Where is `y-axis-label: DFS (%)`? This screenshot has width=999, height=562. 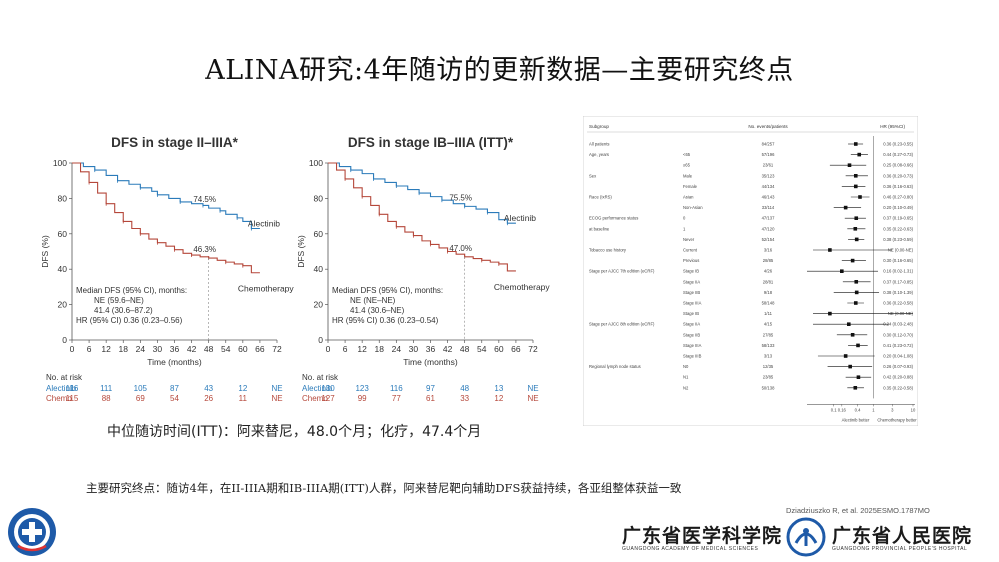 y-axis-label: DFS (%) is located at coordinates (301, 251).